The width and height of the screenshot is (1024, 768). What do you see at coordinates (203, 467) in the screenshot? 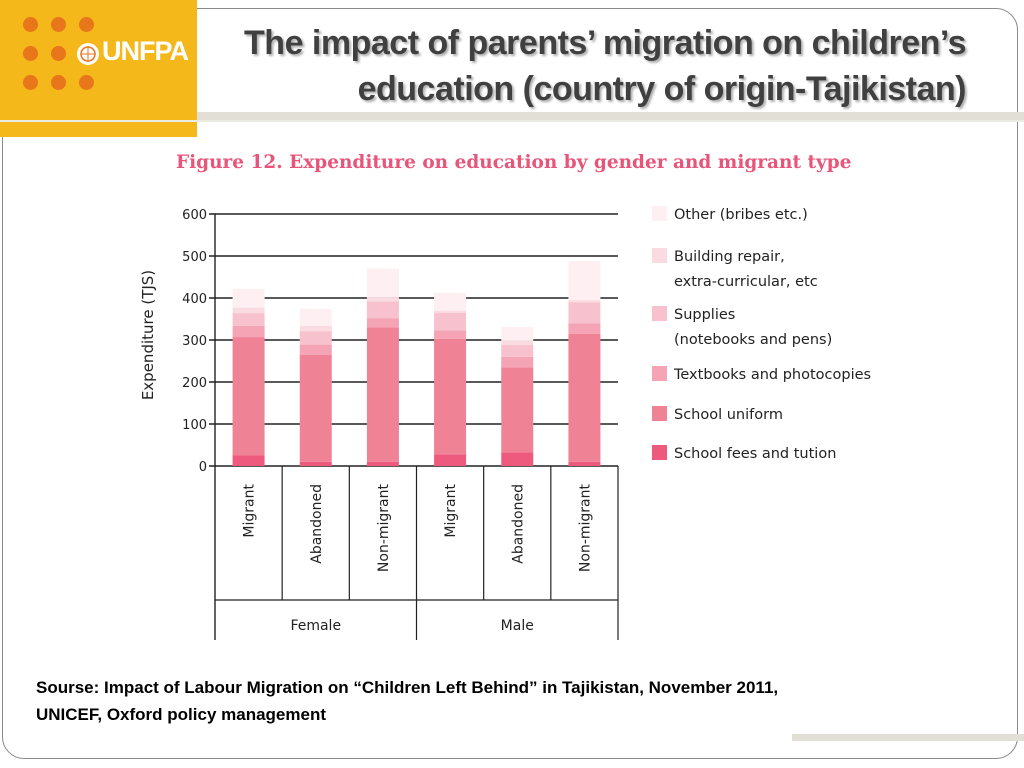
I see `y-tick-label: 0` at bounding box center [203, 467].